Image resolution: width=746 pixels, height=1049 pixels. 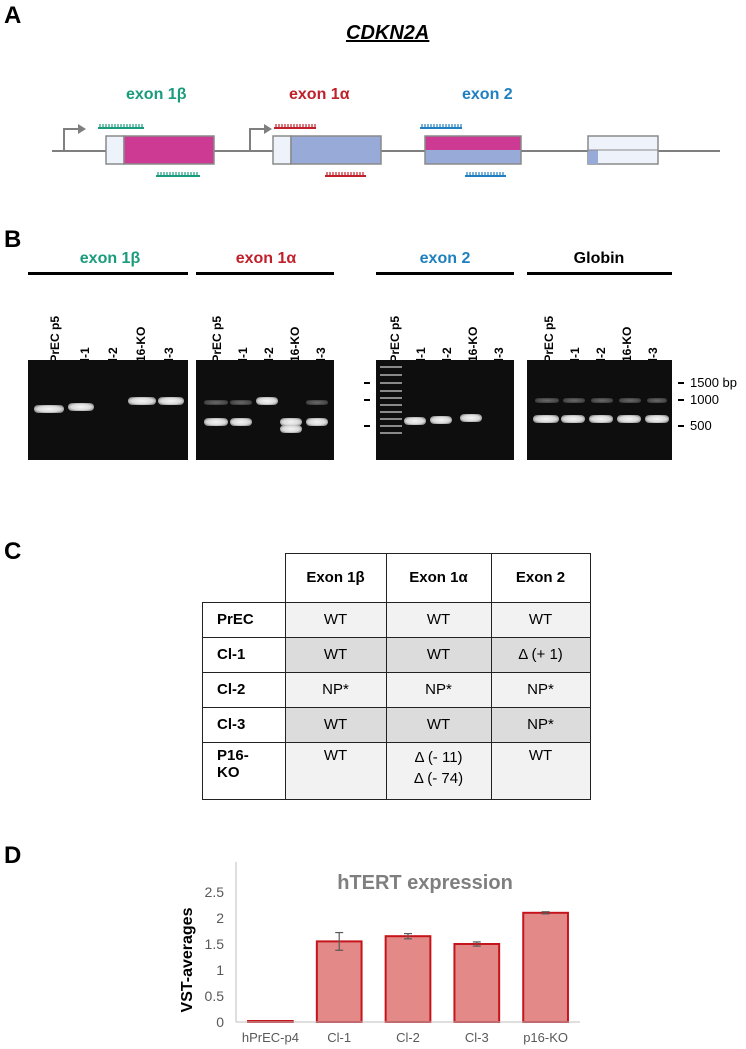 What do you see at coordinates (445, 410) in the screenshot?
I see `gel-exon2` at bounding box center [445, 410].